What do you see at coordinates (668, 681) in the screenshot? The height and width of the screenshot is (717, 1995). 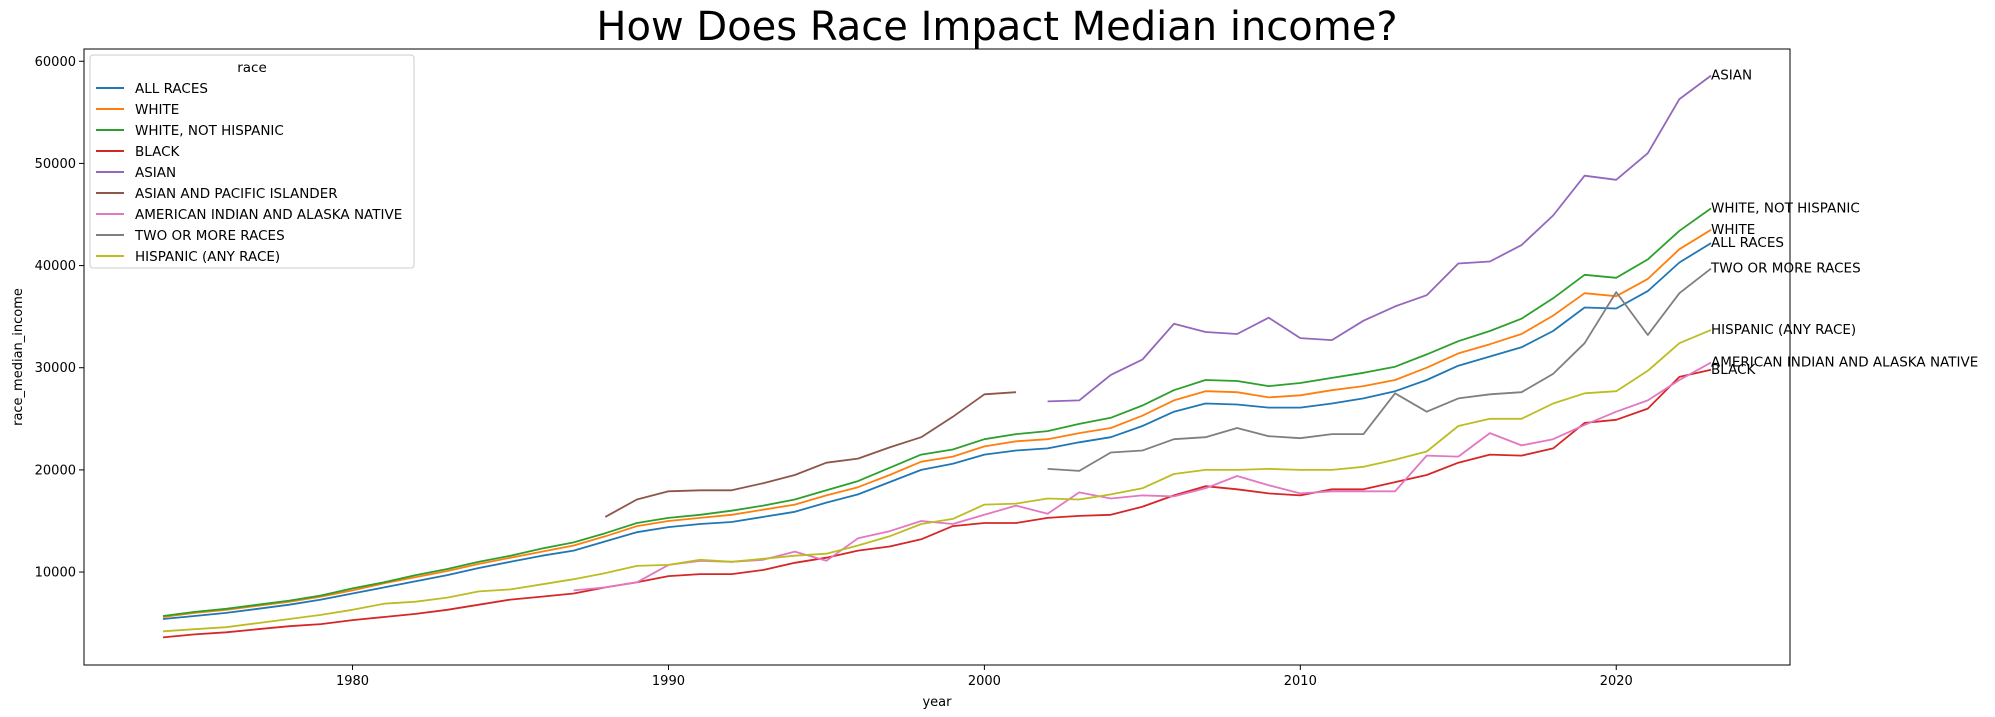 I see `x-tick-label: 1990` at bounding box center [668, 681].